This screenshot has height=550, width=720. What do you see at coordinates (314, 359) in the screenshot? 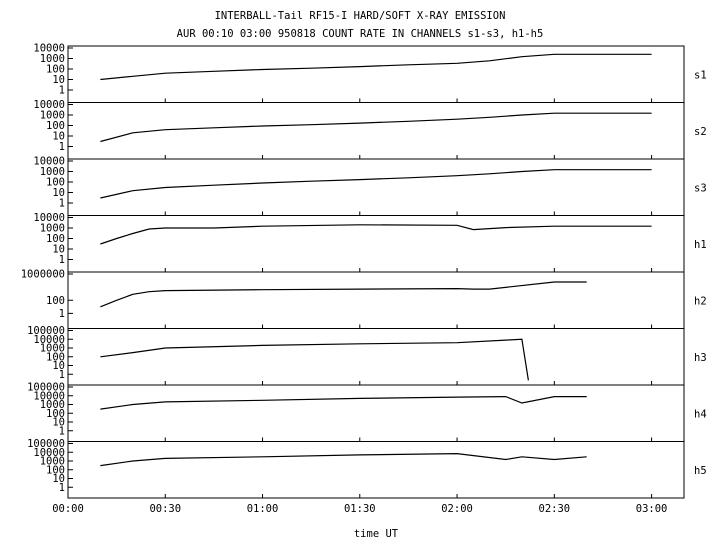
I see `series-line-h3` at bounding box center [314, 359].